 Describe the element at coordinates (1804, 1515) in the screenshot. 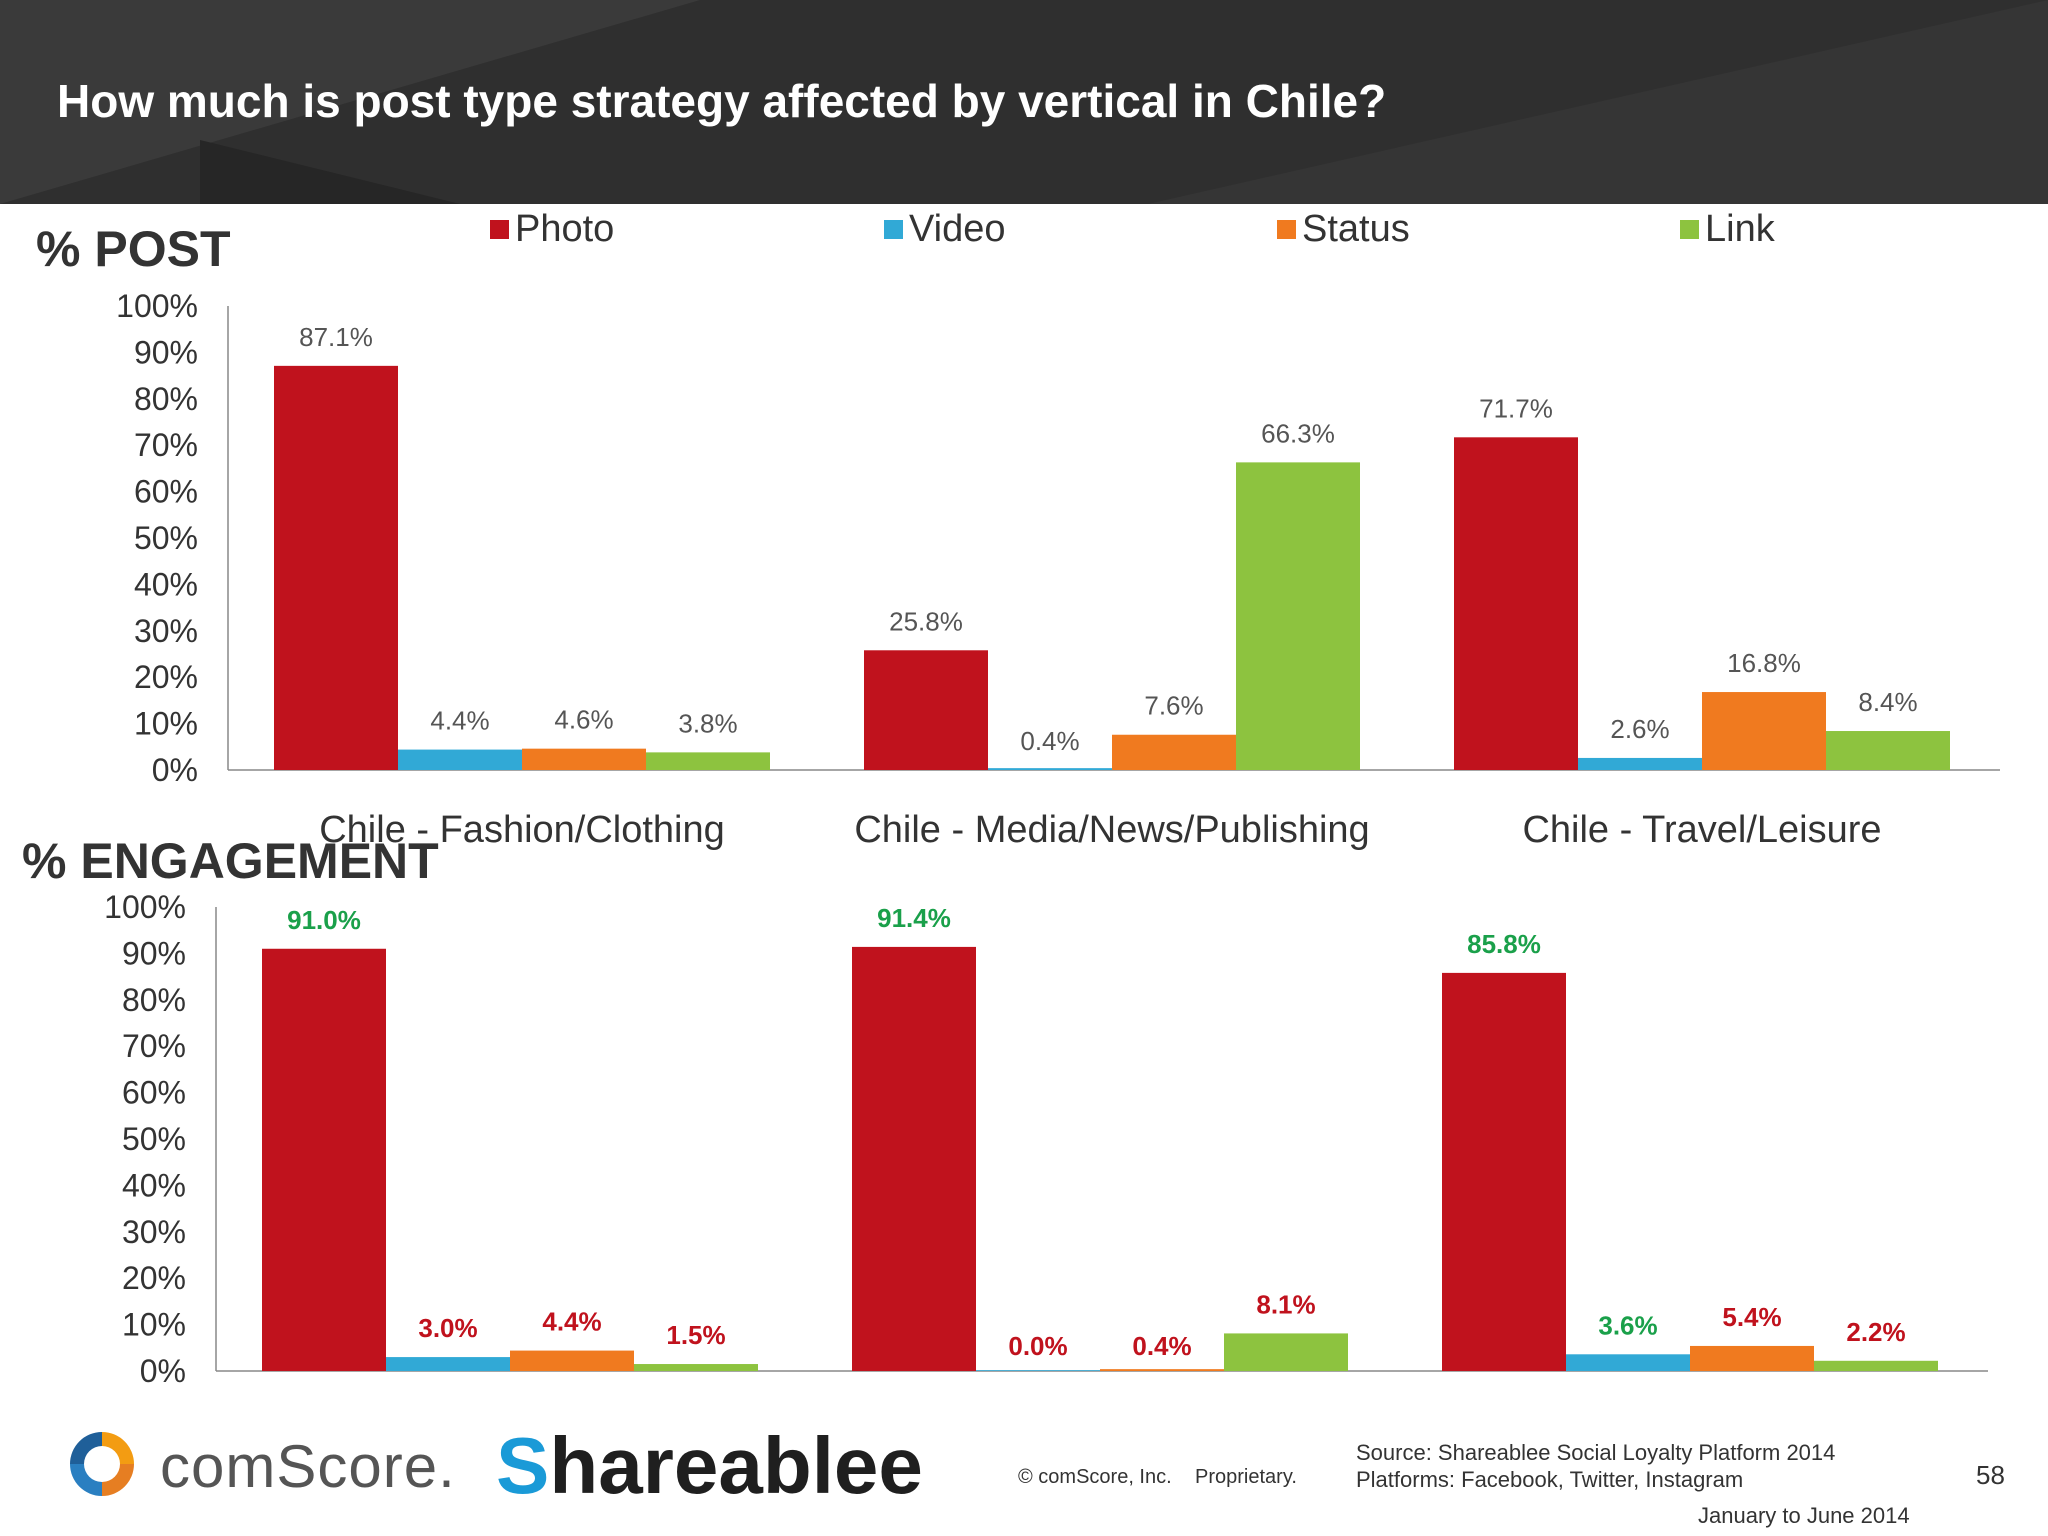

I see `date-range-text: January to June 2014` at that location.